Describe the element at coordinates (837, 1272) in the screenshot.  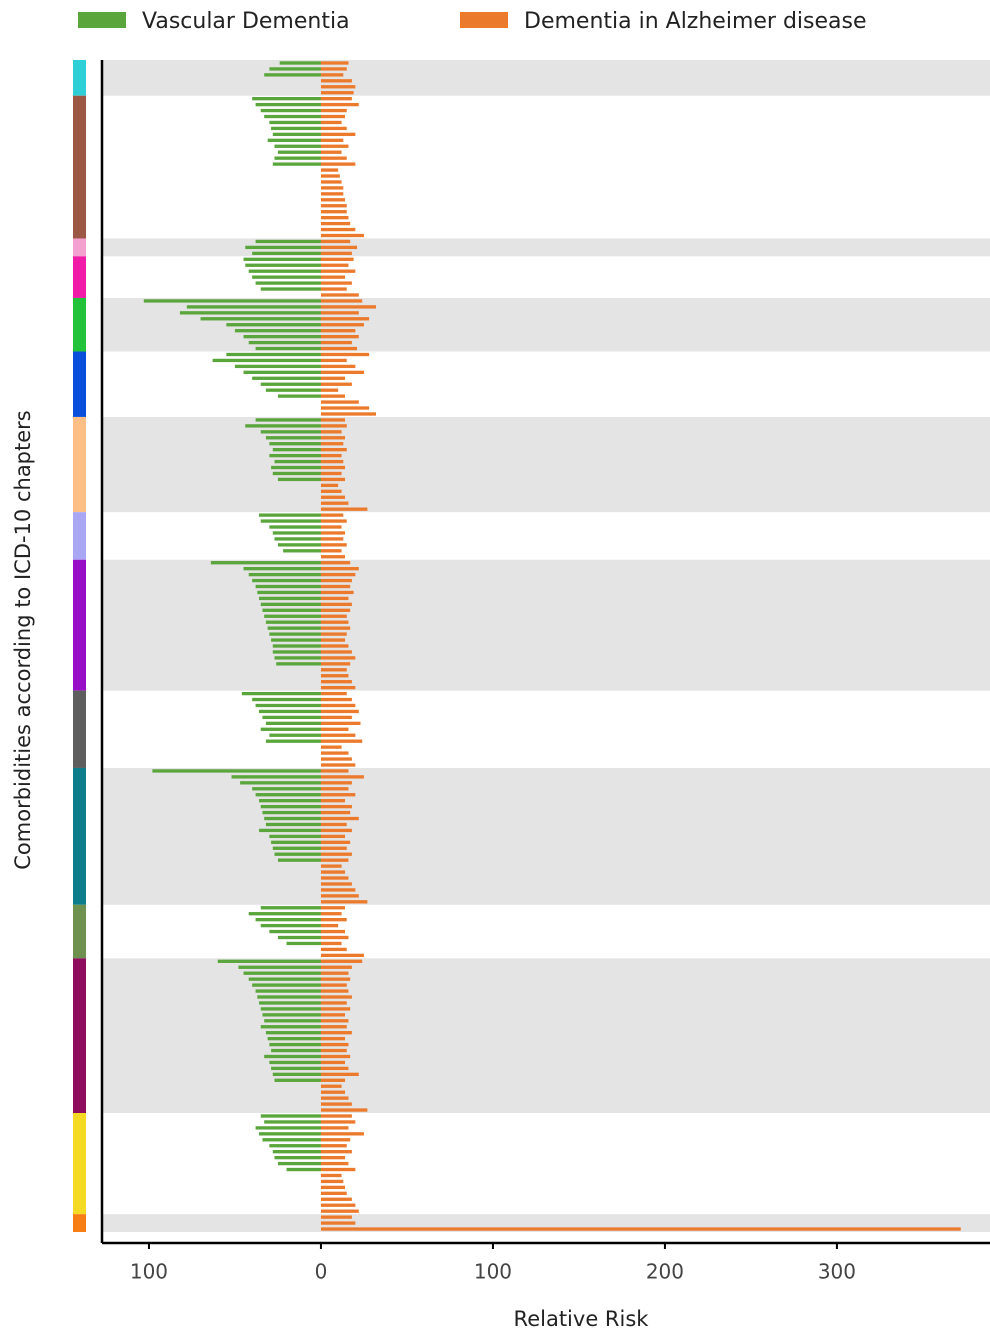
I see `x-tick-label: 300` at that location.